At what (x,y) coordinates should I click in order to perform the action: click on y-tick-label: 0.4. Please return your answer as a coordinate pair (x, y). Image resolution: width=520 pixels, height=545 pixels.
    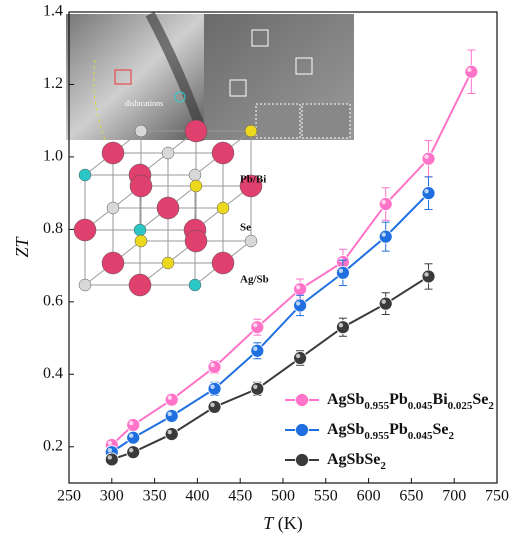
    Looking at the image, I should click on (53, 373).